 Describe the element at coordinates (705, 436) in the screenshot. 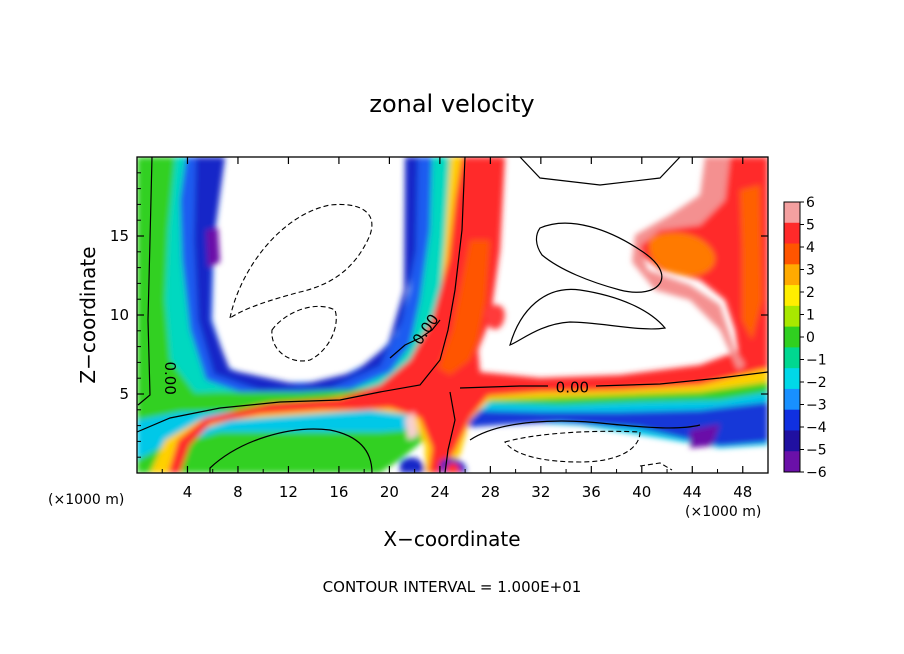

I see `field-lower-purple` at that location.